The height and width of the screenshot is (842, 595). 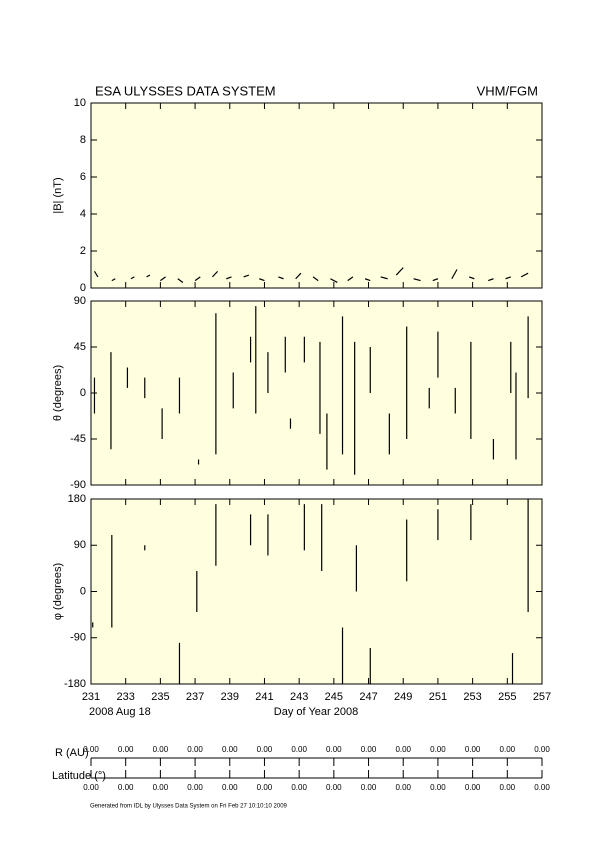 I want to click on title: ESA ULYSSES DATA SYSTEM, so click(x=185, y=90).